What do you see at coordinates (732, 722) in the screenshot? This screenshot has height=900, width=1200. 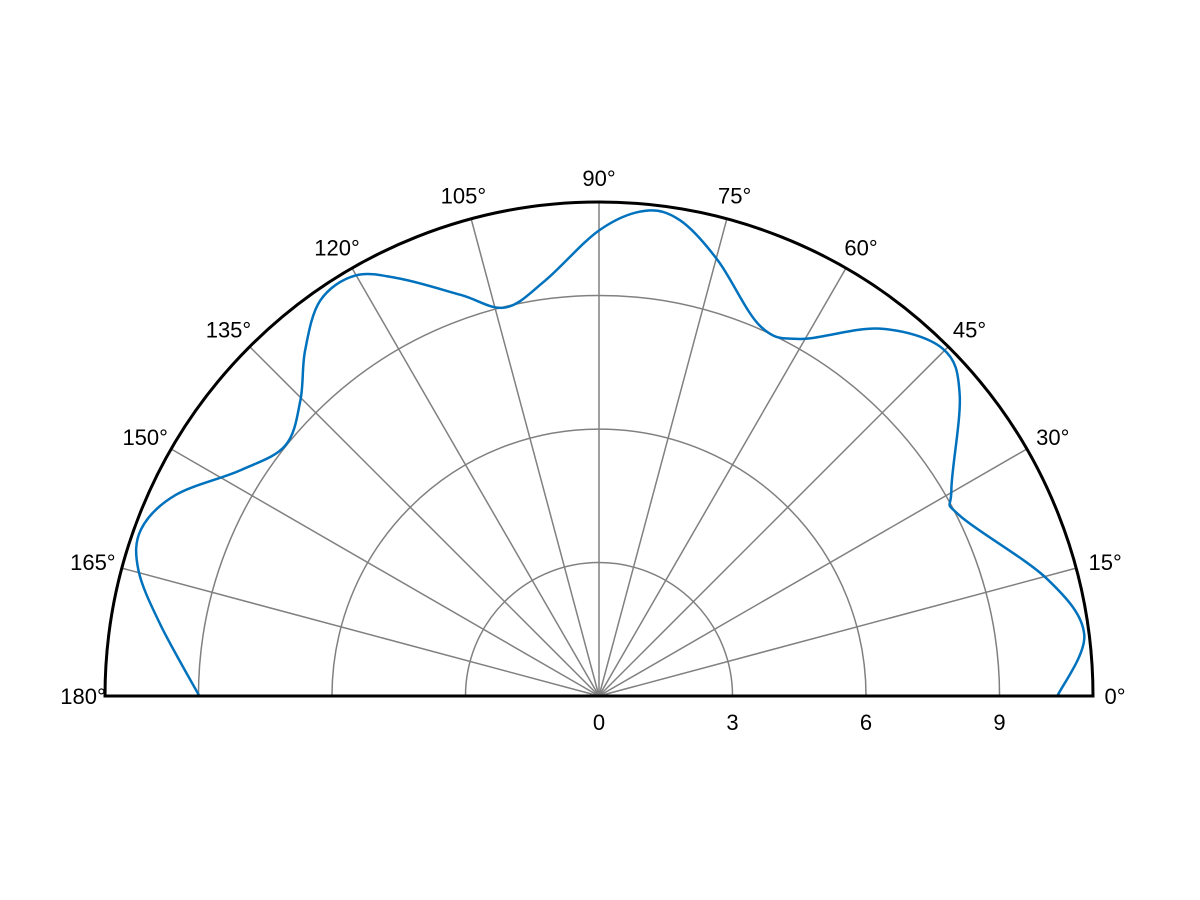 I see `r-tick-label: 3` at bounding box center [732, 722].